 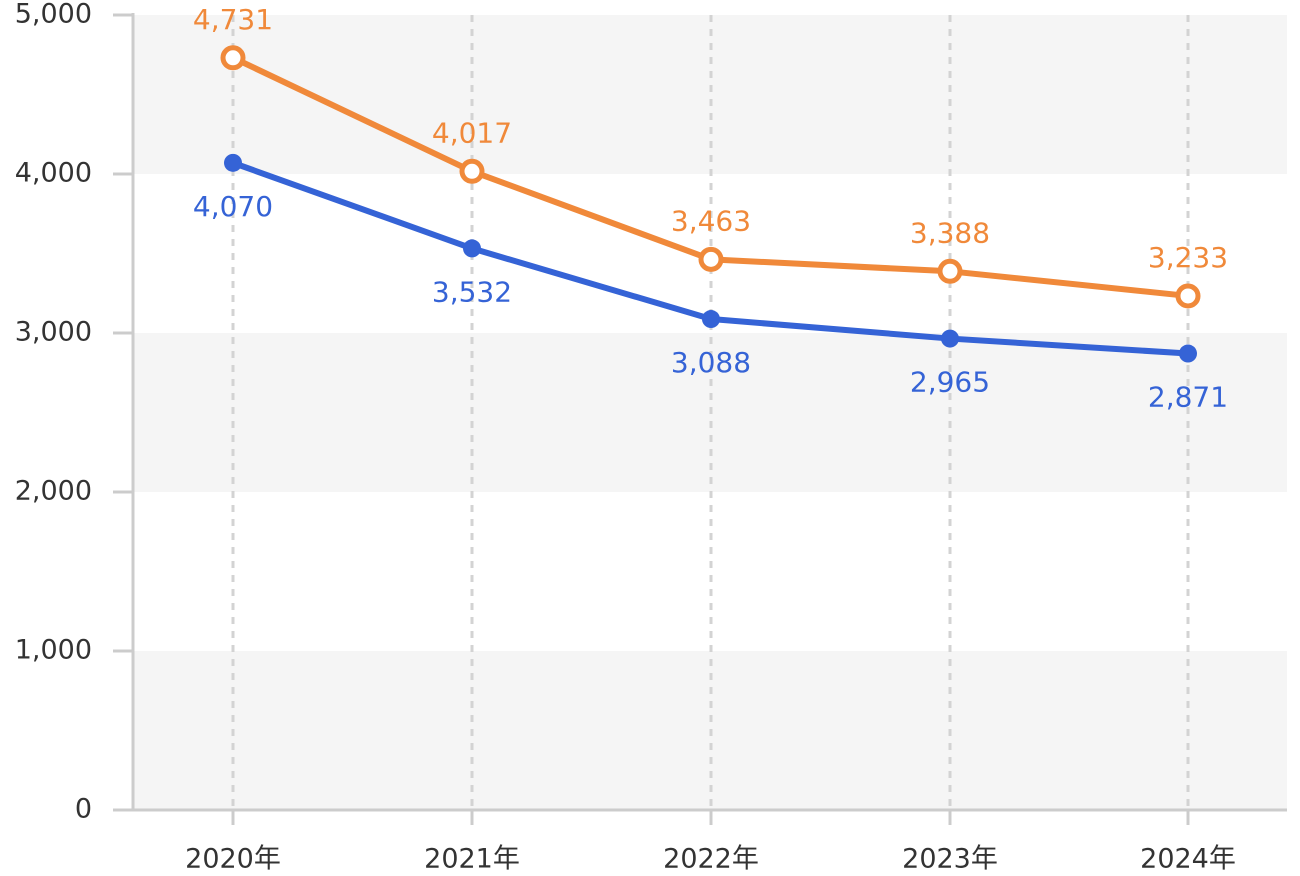 I want to click on y-tick-label: 5,000, so click(x=53, y=15).